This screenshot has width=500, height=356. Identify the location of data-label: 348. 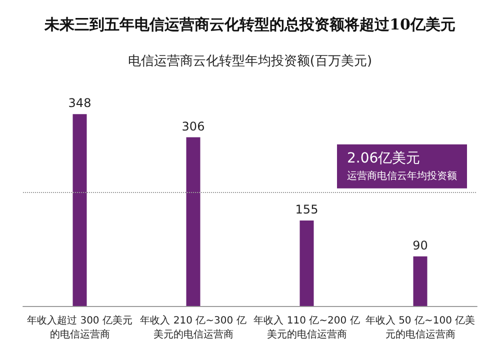
(80, 103).